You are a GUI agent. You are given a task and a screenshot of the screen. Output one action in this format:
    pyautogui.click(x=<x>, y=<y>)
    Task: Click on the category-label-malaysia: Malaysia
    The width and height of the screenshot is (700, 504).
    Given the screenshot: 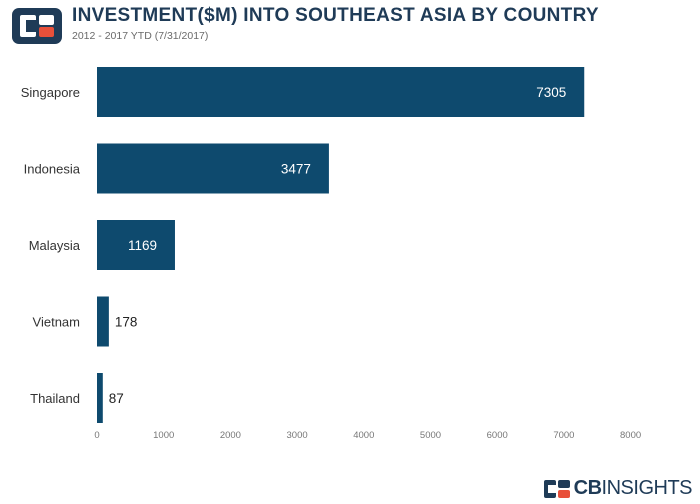 What is the action you would take?
    pyautogui.click(x=55, y=245)
    